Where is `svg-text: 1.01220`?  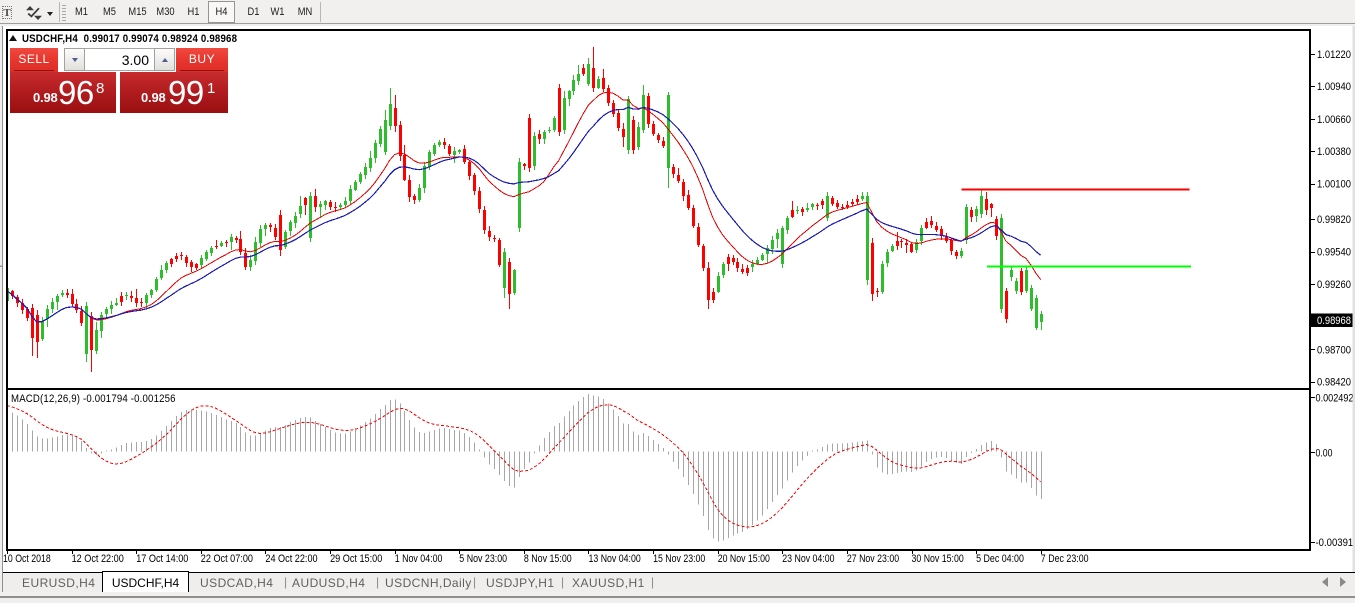 svg-text: 1.01220 is located at coordinates (1334, 55).